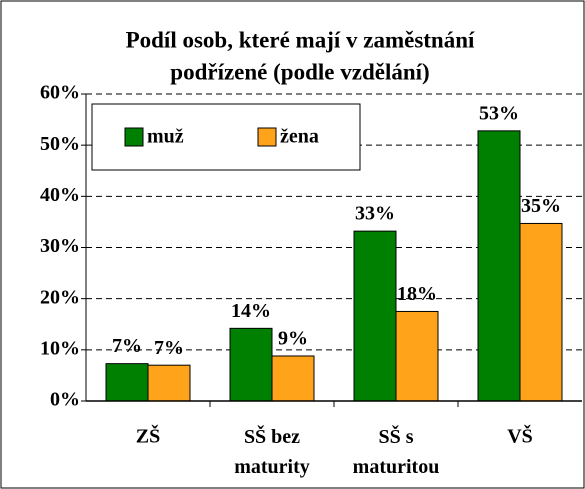  Describe the element at coordinates (60, 246) in the screenshot. I see `y-tick-label: 30%` at that location.